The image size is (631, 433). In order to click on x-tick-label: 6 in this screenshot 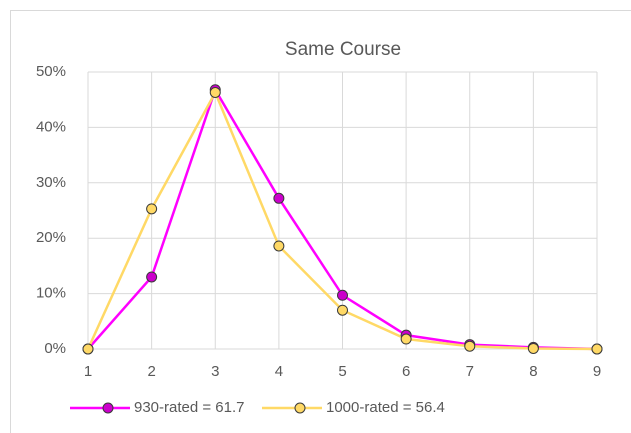, I will do `click(406, 371)`.